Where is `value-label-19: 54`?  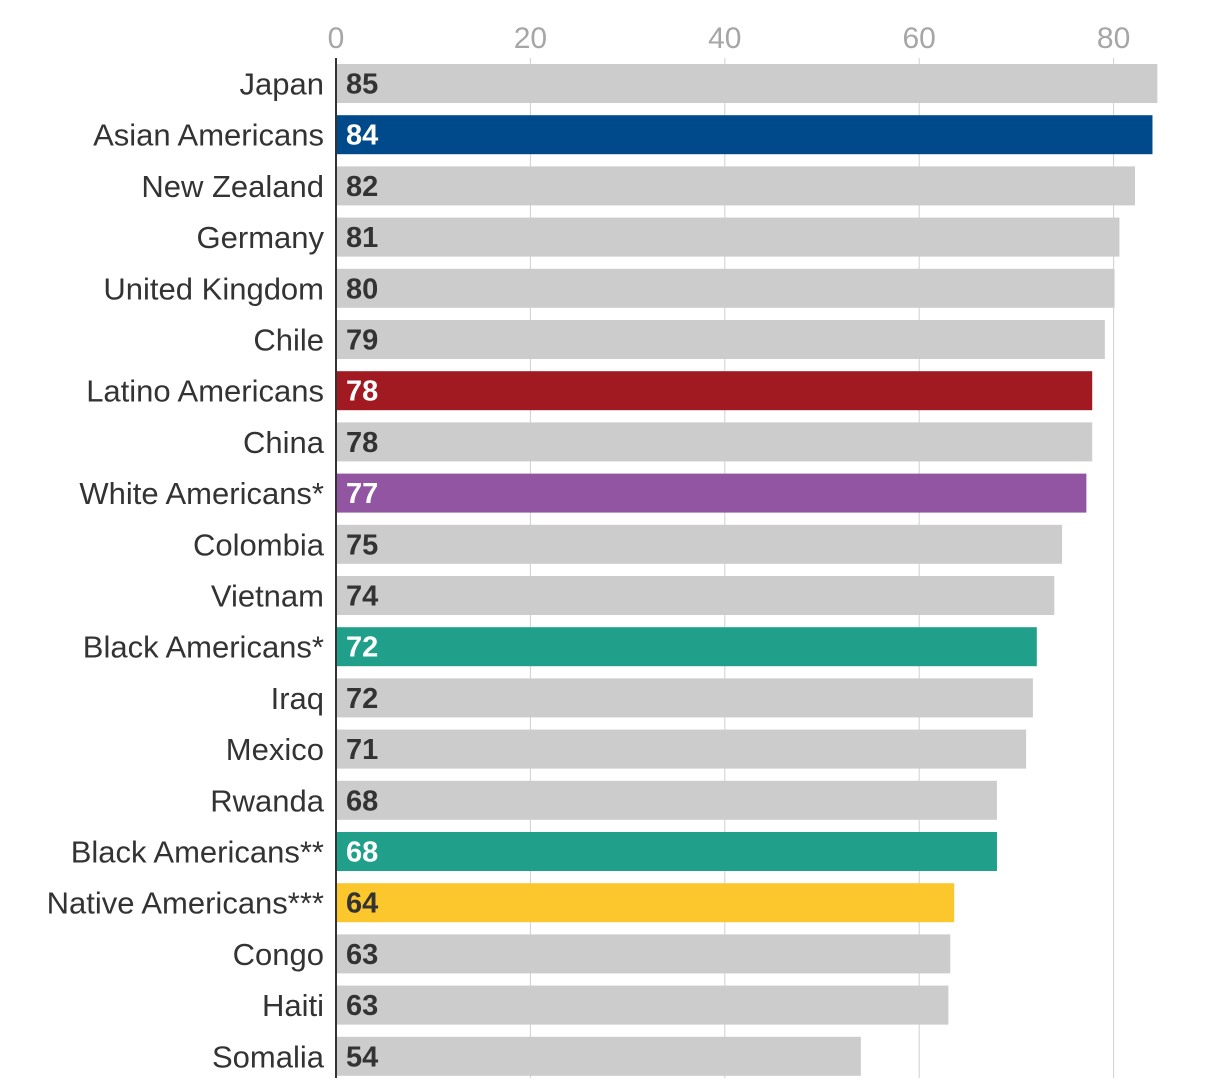 value-label-19: 54 is located at coordinates (362, 1057).